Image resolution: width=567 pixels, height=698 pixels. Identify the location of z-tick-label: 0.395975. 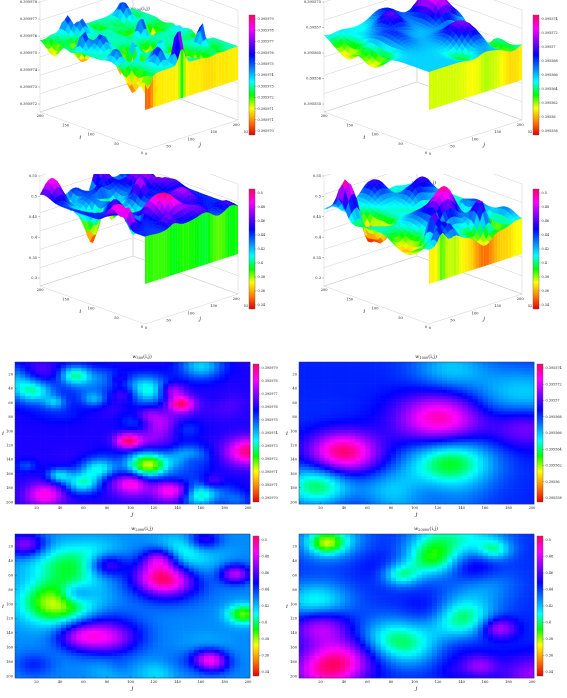
(29, 53).